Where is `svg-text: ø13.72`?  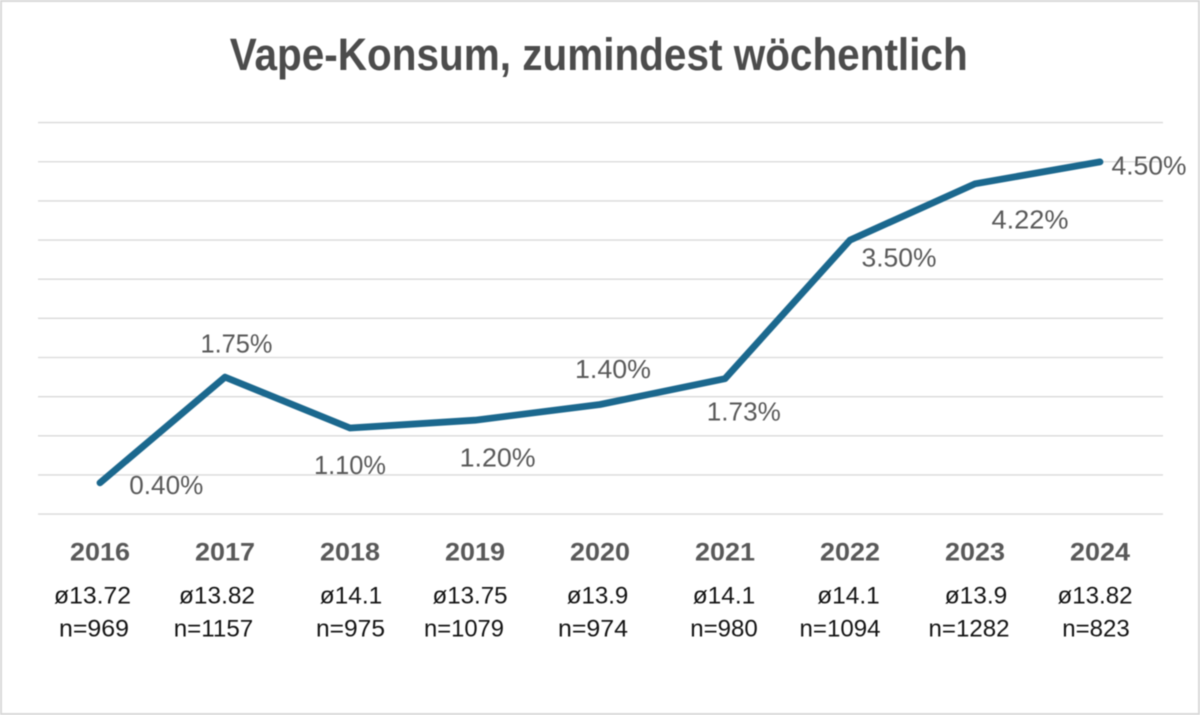
svg-text: ø13.72 is located at coordinates (92, 596).